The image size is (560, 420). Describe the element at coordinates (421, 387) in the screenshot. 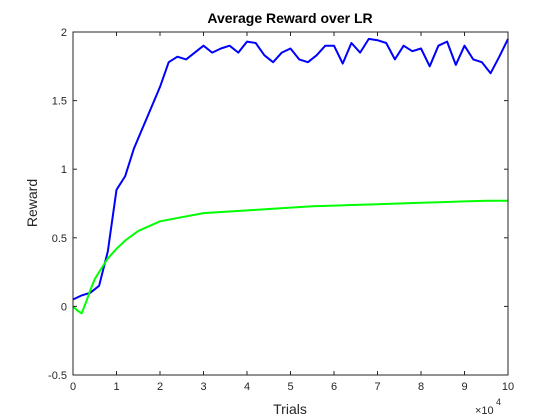

I see `x-tick-label: 8` at that location.